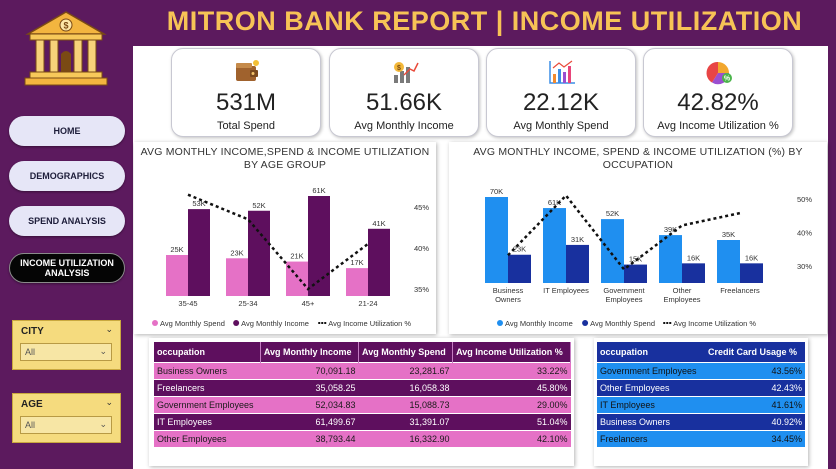  I want to click on data-label: 15K, so click(635, 259).